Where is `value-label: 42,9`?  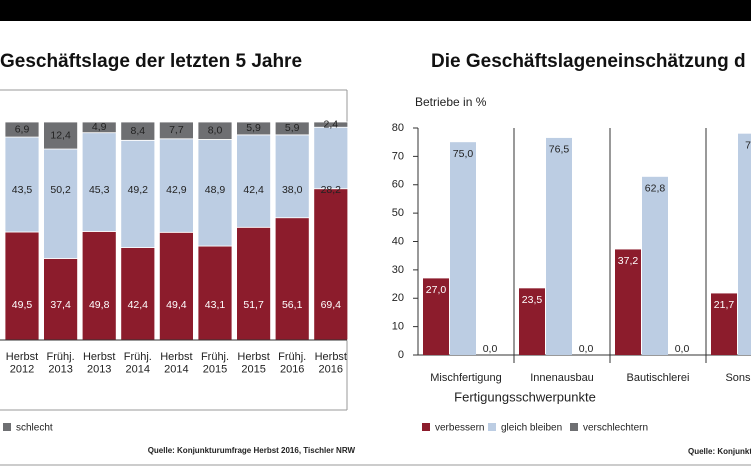 value-label: 42,9 is located at coordinates (176, 190).